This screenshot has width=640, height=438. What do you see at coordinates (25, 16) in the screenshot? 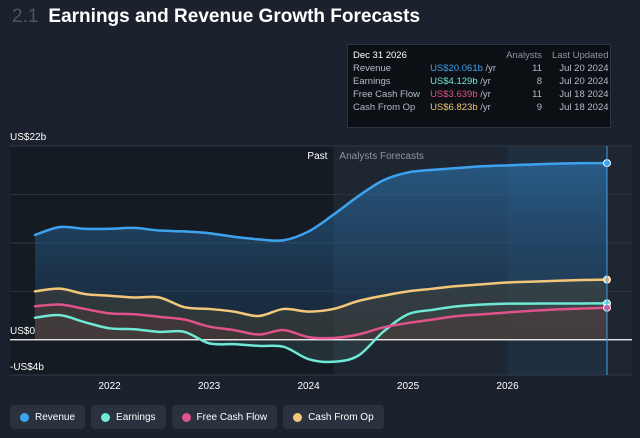
I see `section-number: 2.1` at bounding box center [25, 16].